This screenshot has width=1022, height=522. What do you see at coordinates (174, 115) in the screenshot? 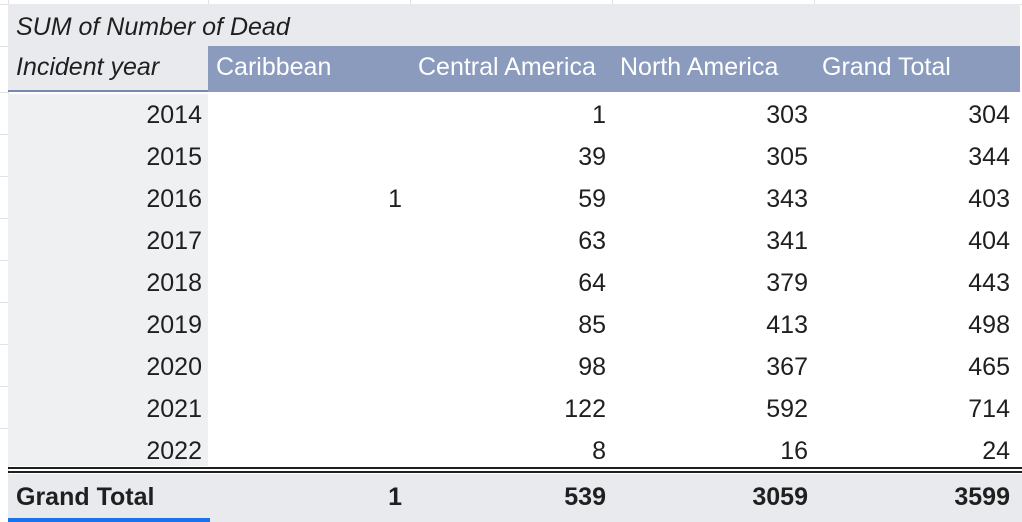
I see `row-year: 2014` at bounding box center [174, 115].